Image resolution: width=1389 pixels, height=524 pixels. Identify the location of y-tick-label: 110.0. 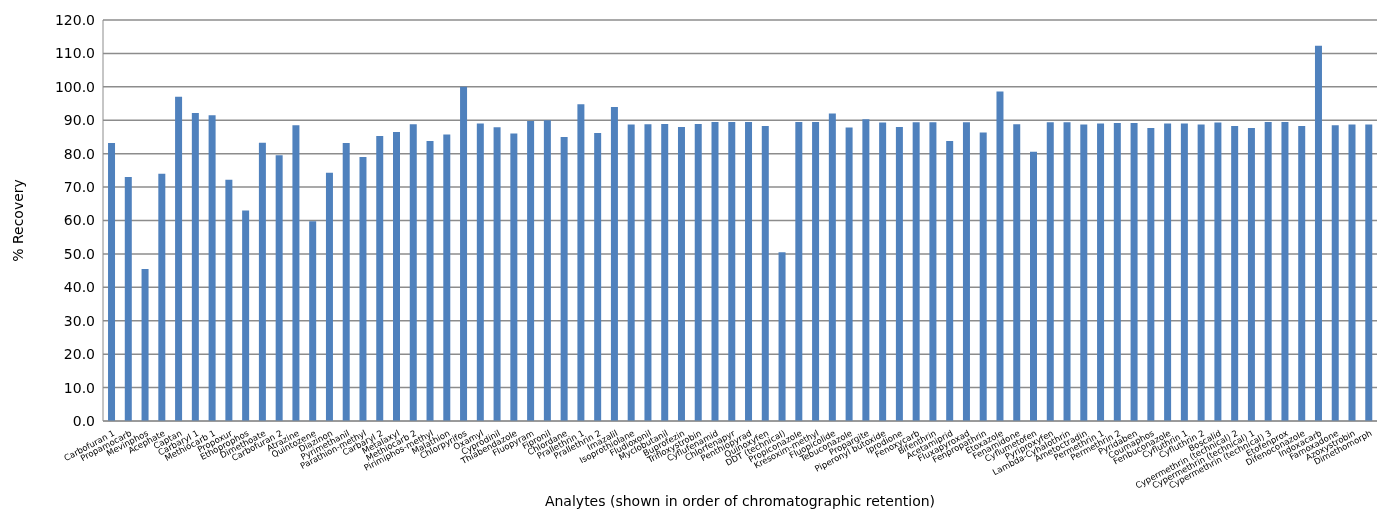
(74, 53).